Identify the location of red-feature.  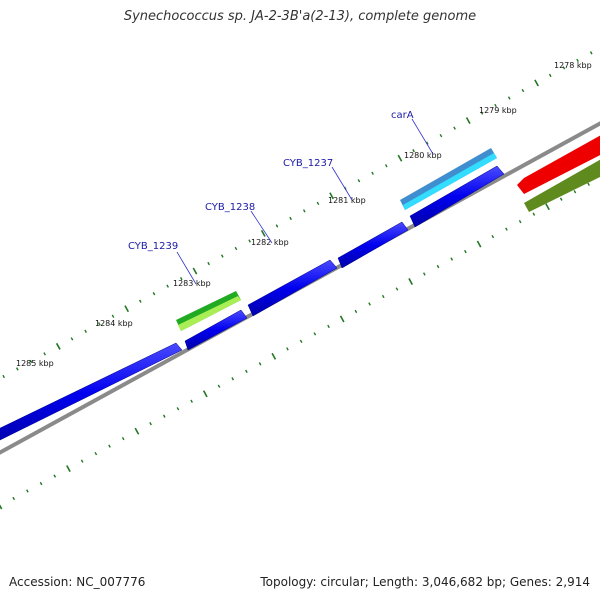
(558, 162).